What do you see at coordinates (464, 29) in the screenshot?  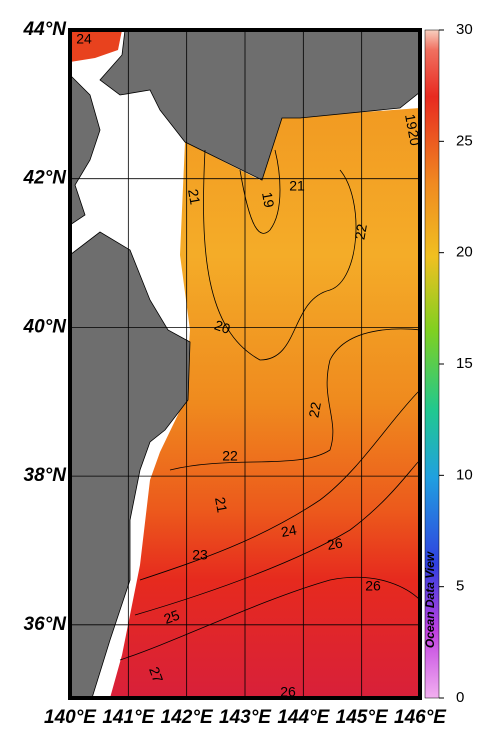 I see `colorbar-tick-label: 30` at bounding box center [464, 29].